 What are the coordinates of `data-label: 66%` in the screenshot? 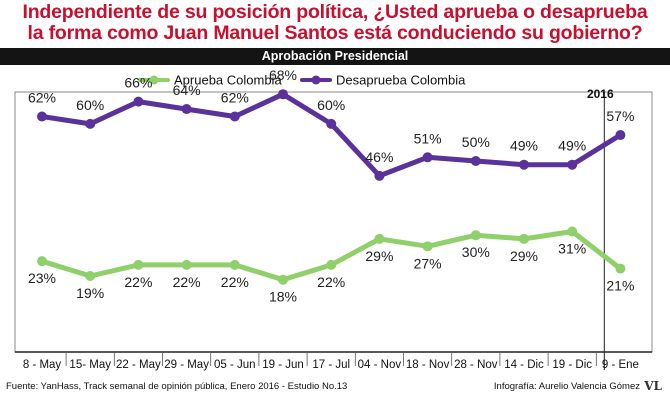 It's located at (138, 83).